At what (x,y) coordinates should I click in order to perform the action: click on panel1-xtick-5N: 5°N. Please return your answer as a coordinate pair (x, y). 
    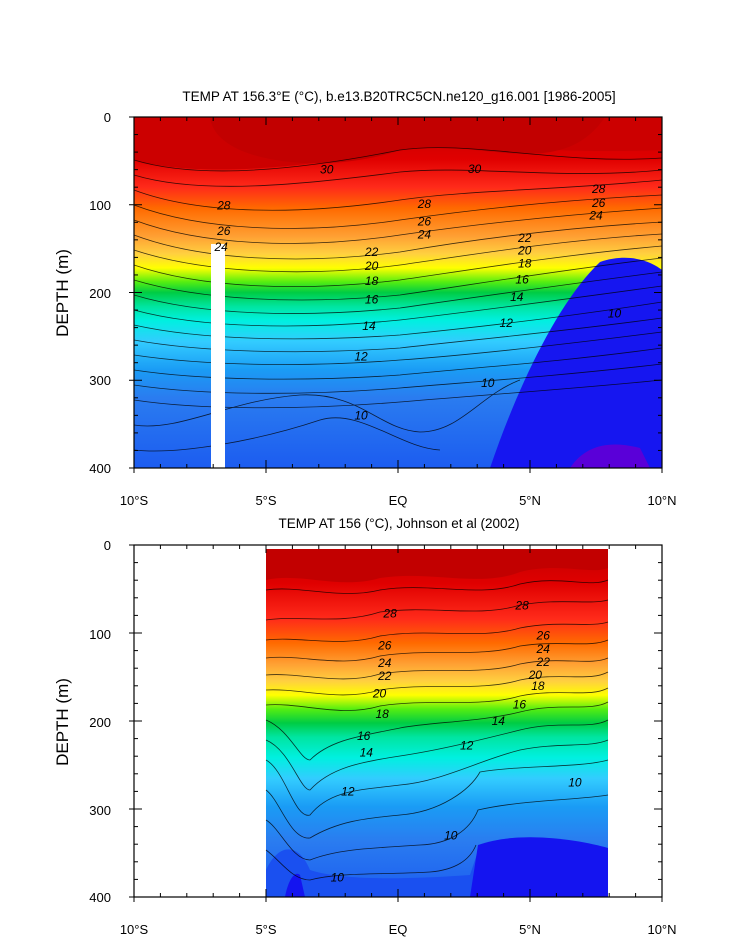
    Looking at the image, I should click on (530, 500).